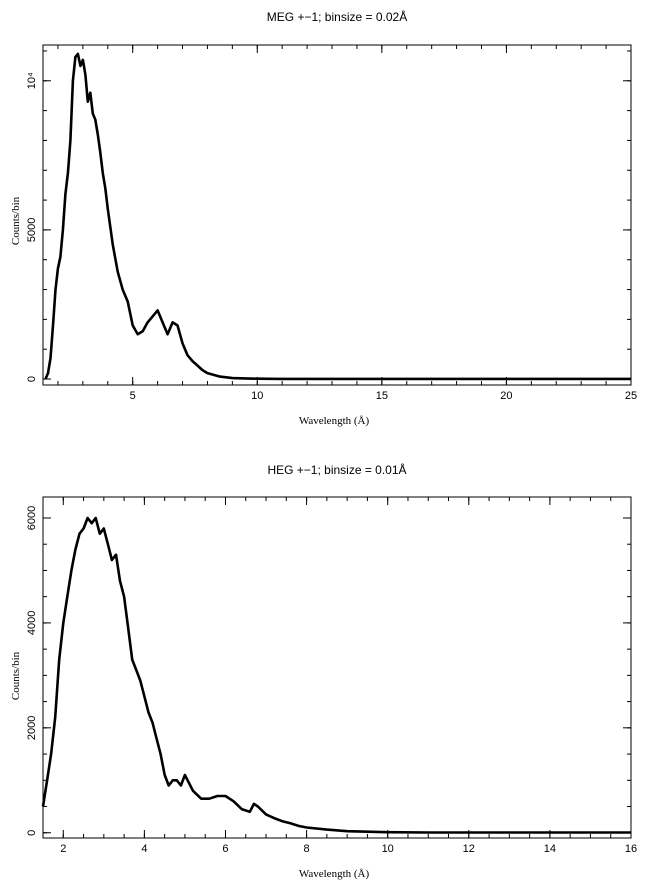 The width and height of the screenshot is (649, 891). Describe the element at coordinates (382, 396) in the screenshot. I see `meg-x-tick-label: 15` at that location.